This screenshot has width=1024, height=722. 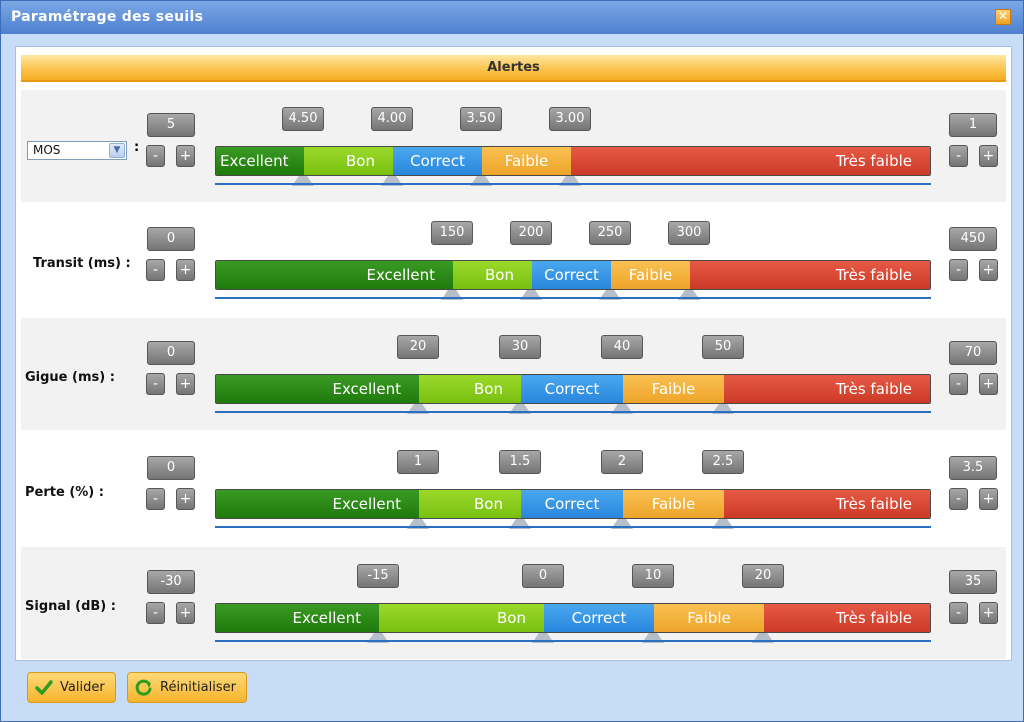 What do you see at coordinates (973, 353) in the screenshot?
I see `max-value-box: 70` at bounding box center [973, 353].